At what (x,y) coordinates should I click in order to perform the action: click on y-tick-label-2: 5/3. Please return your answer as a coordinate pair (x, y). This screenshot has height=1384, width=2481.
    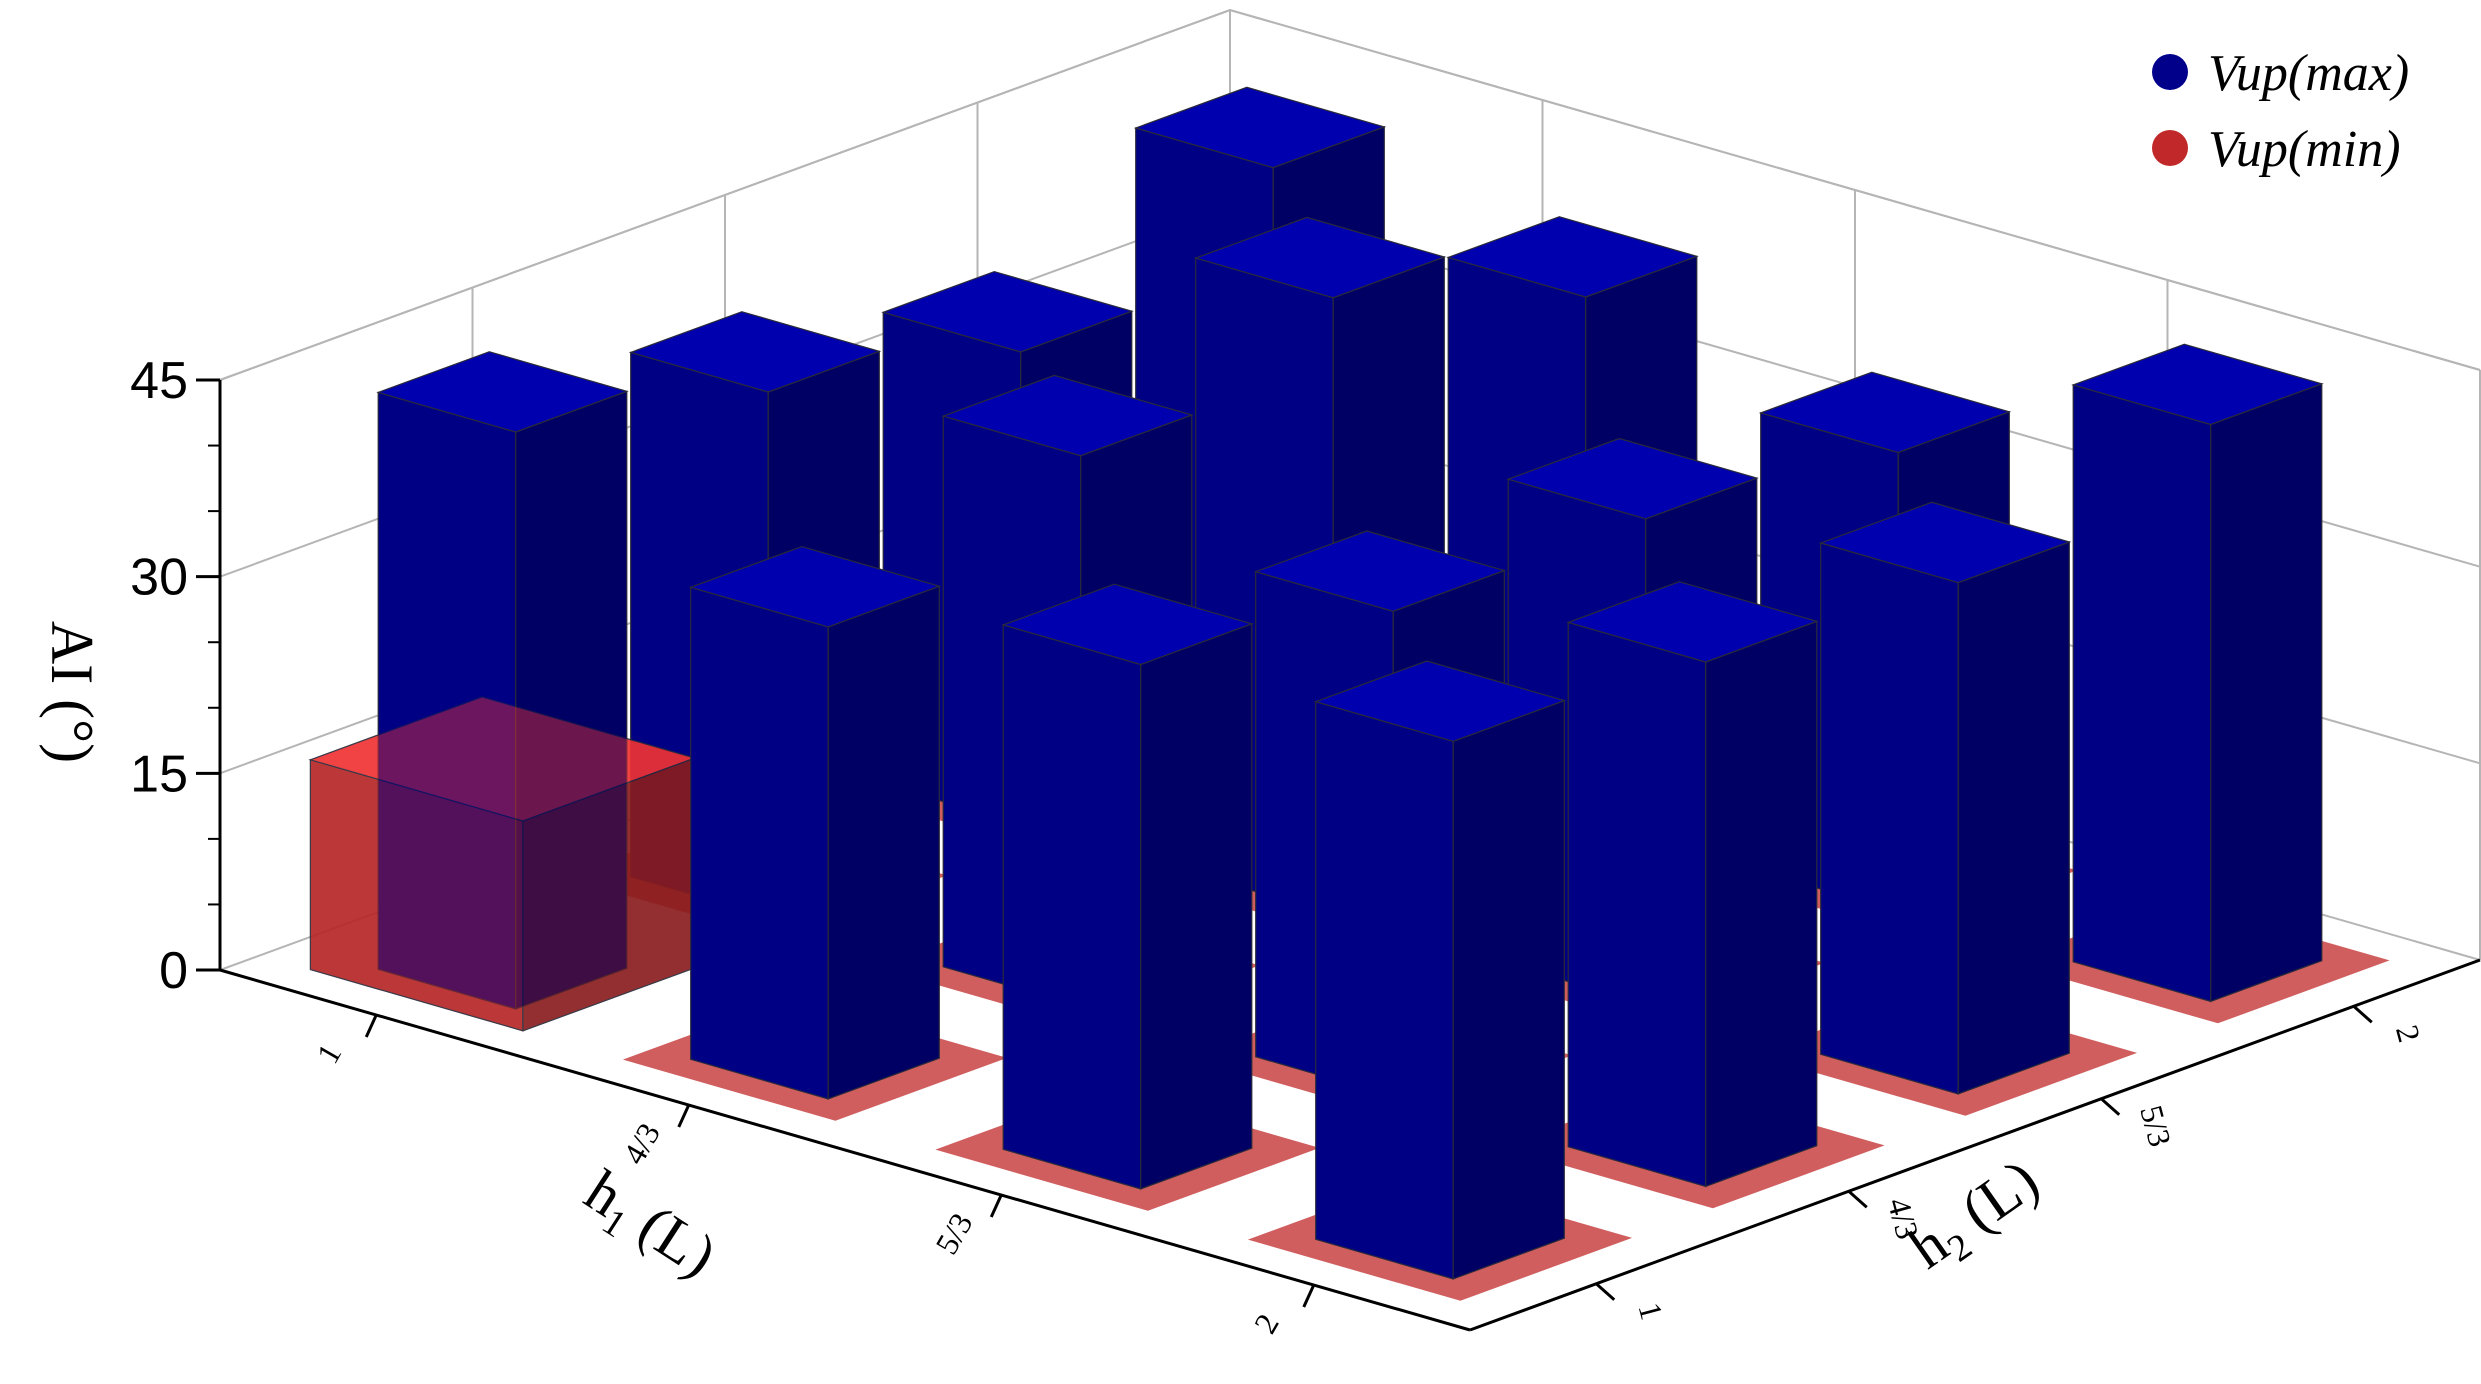
    Looking at the image, I should click on (2155, 1126).